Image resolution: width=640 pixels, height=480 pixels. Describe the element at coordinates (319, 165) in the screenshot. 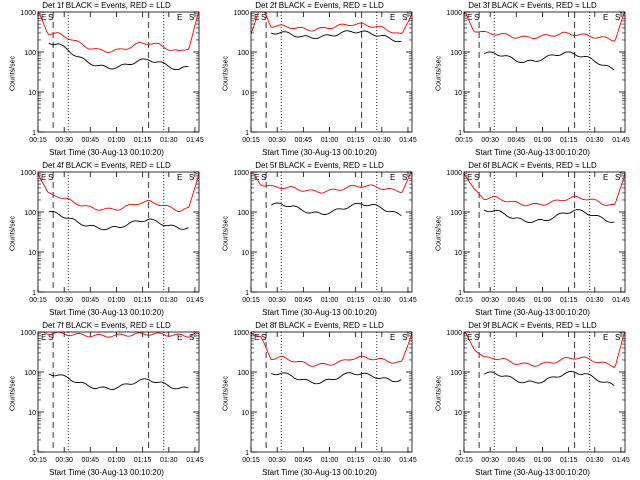

I see `chart-title: Det 5f BLACK = Events, RED = LLD` at that location.